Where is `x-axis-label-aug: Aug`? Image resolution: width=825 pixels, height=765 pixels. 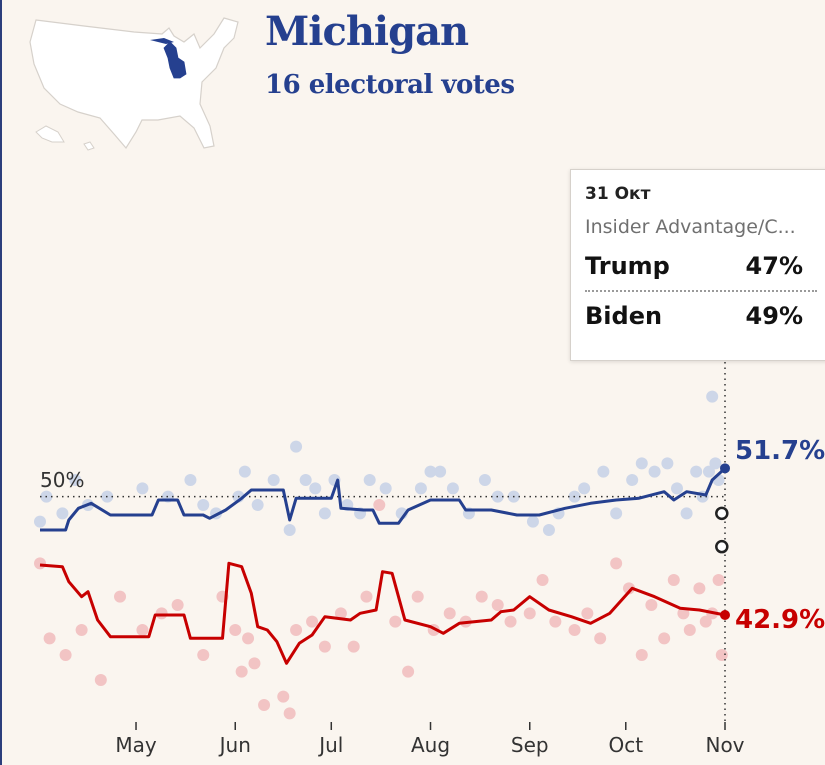 x-axis-label-aug: Aug is located at coordinates (430, 745).